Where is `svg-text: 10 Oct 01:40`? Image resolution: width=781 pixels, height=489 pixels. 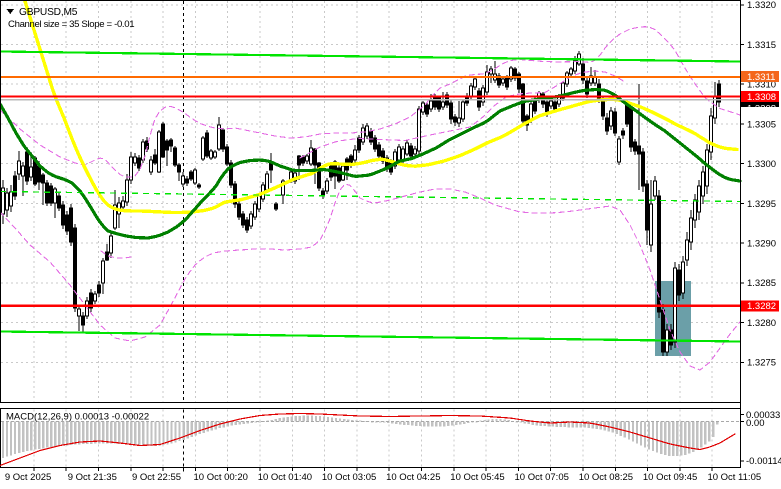 svg-text: 10 Oct 01:40 is located at coordinates (285, 477).